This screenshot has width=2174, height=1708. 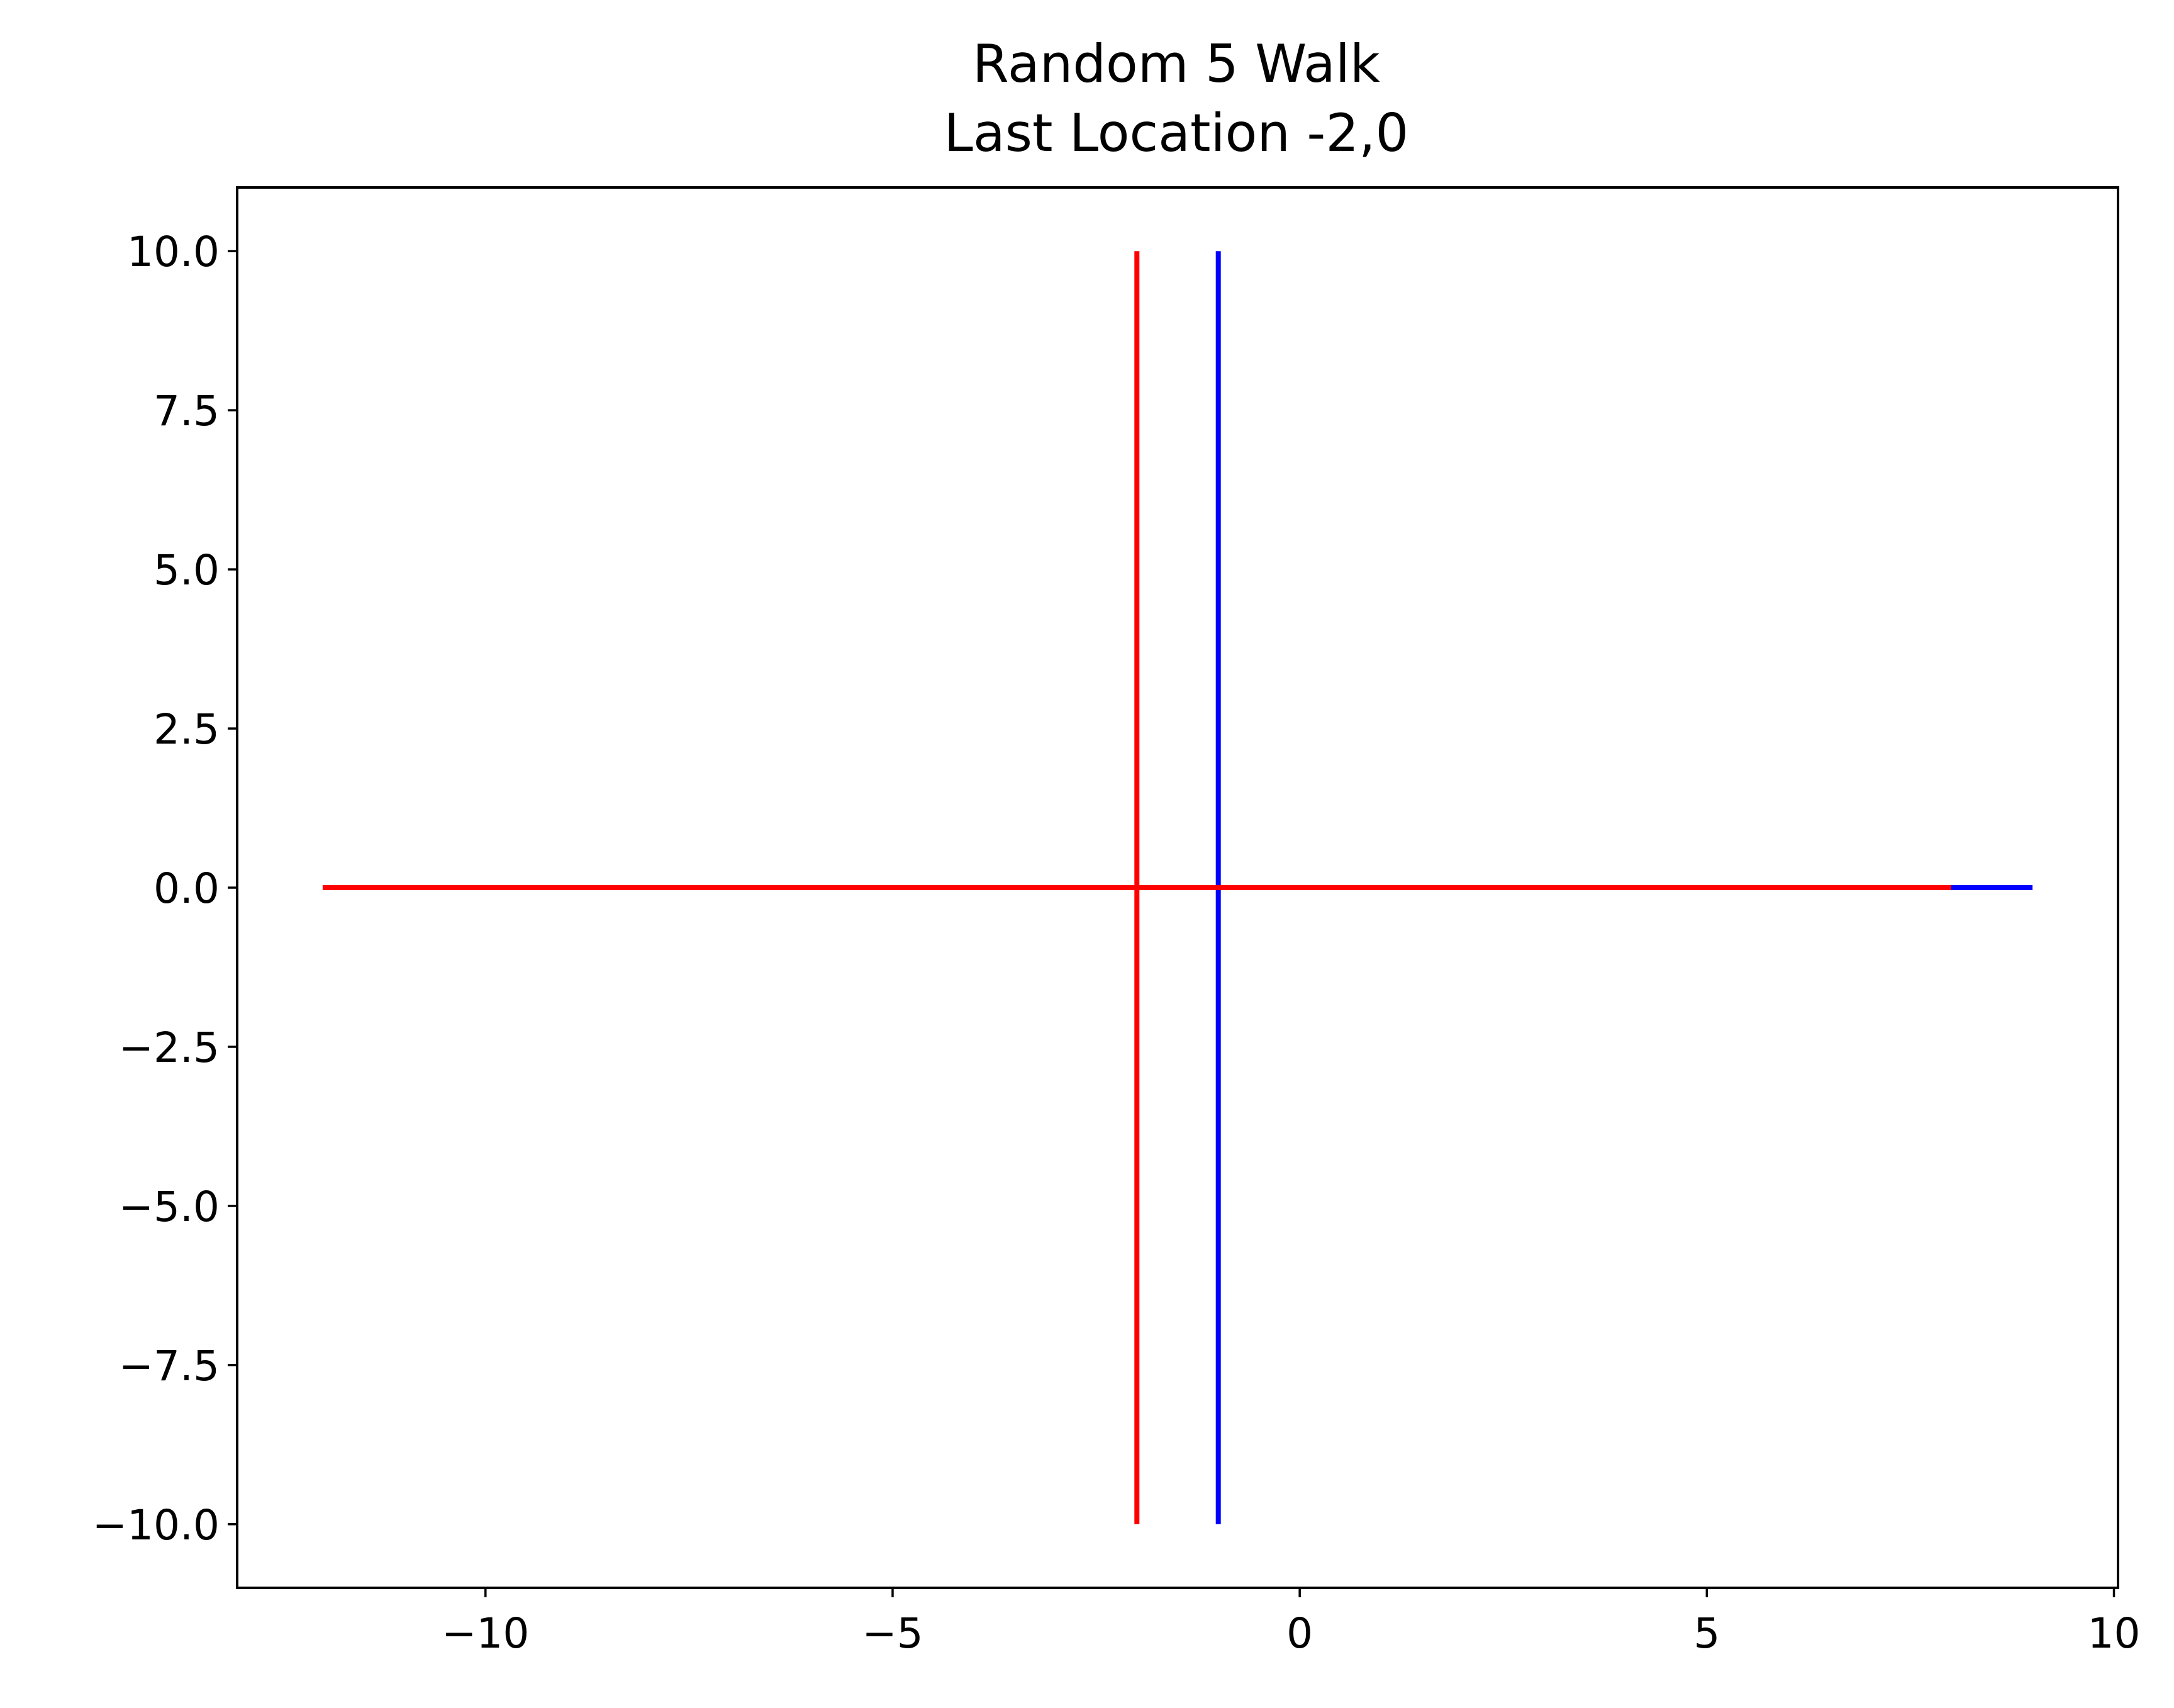 What do you see at coordinates (1299, 1633) in the screenshot?
I see `x-tick-label: 0` at bounding box center [1299, 1633].